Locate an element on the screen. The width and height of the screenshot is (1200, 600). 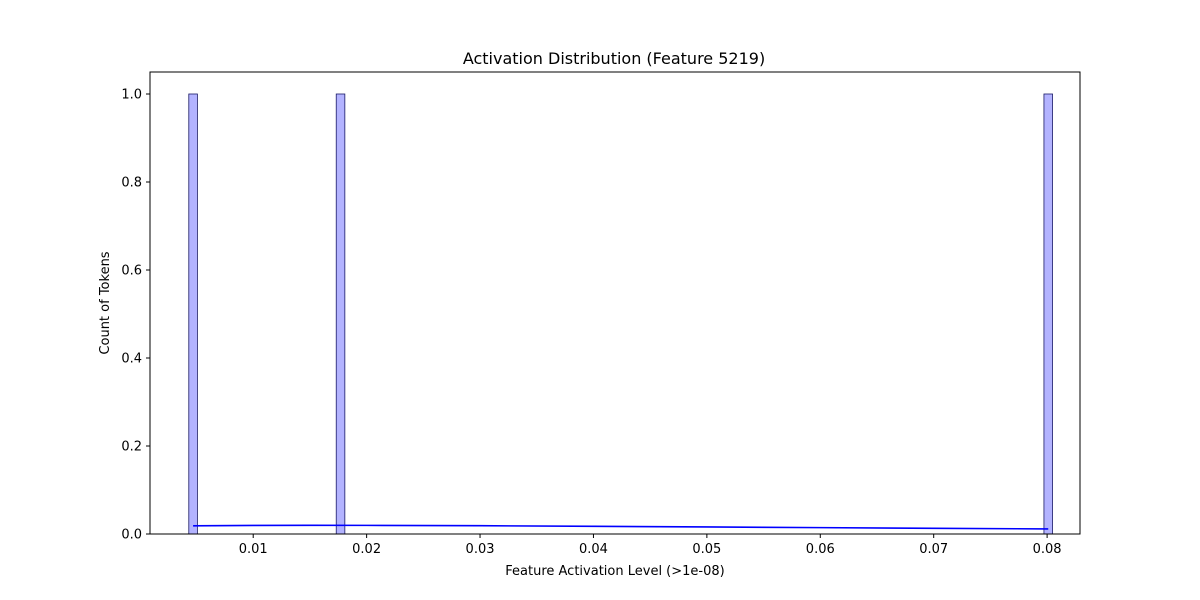
y-tick-label: 0.6 is located at coordinates (131, 271).